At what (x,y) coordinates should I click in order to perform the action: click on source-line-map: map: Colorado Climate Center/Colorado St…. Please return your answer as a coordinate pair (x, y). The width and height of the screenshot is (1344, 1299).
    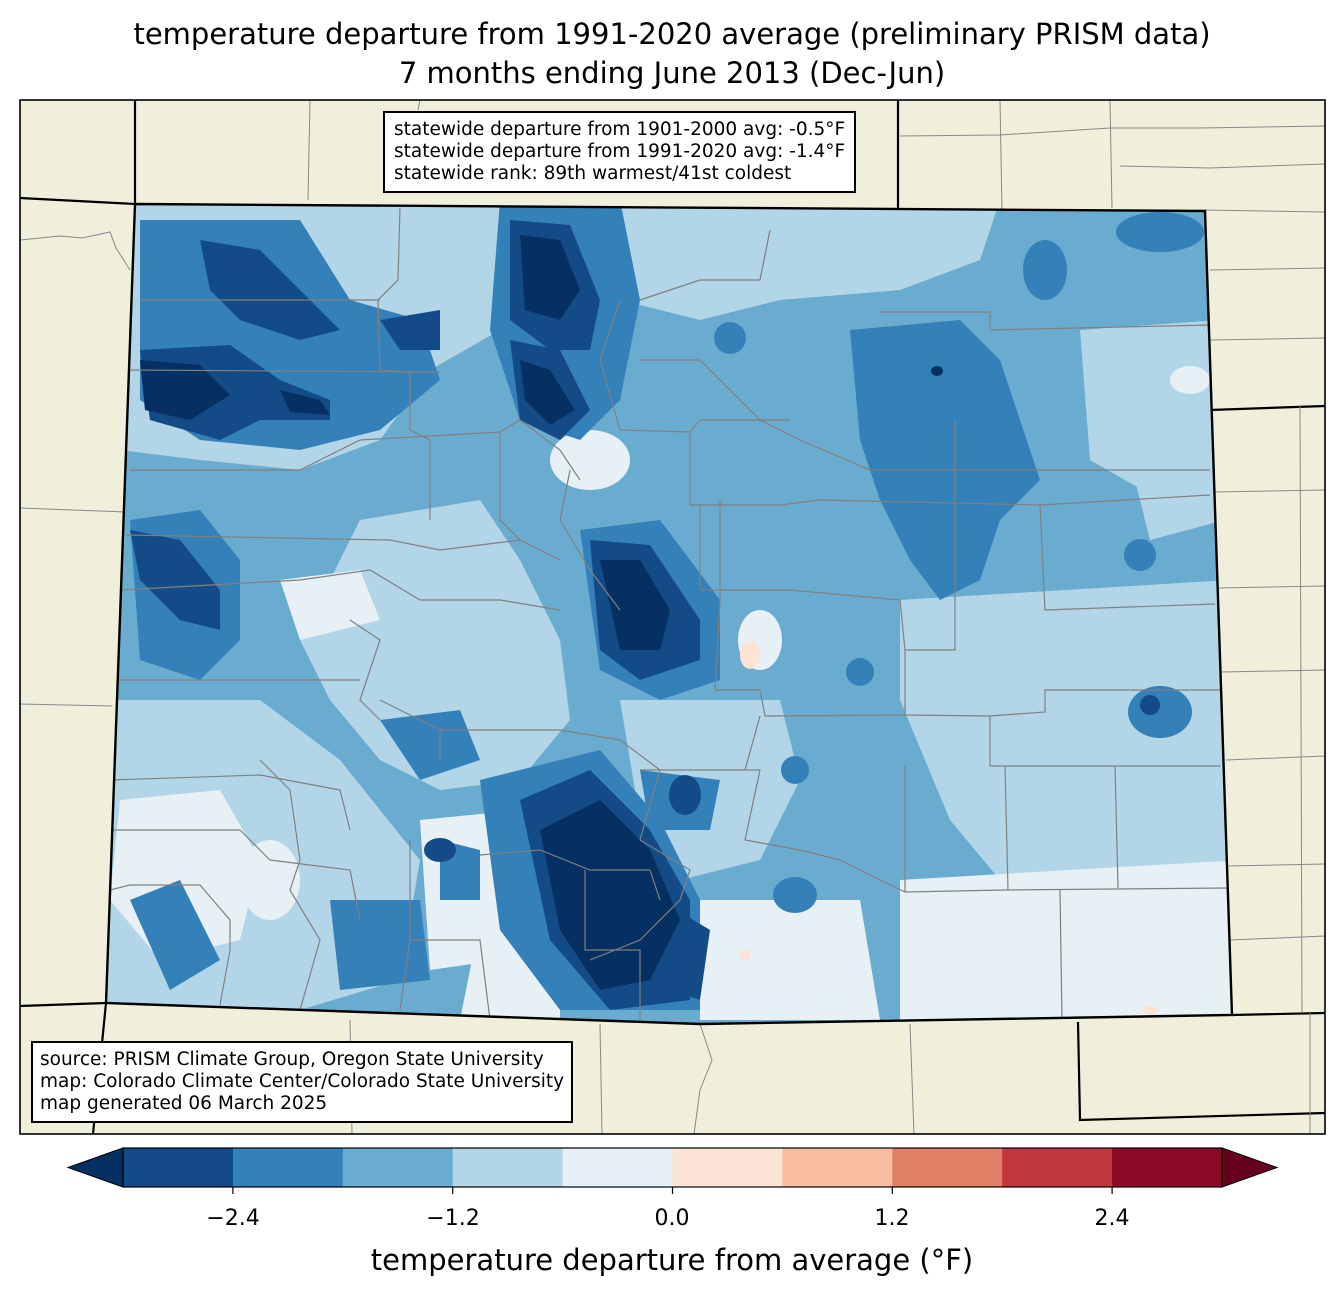
    Looking at the image, I should click on (302, 1081).